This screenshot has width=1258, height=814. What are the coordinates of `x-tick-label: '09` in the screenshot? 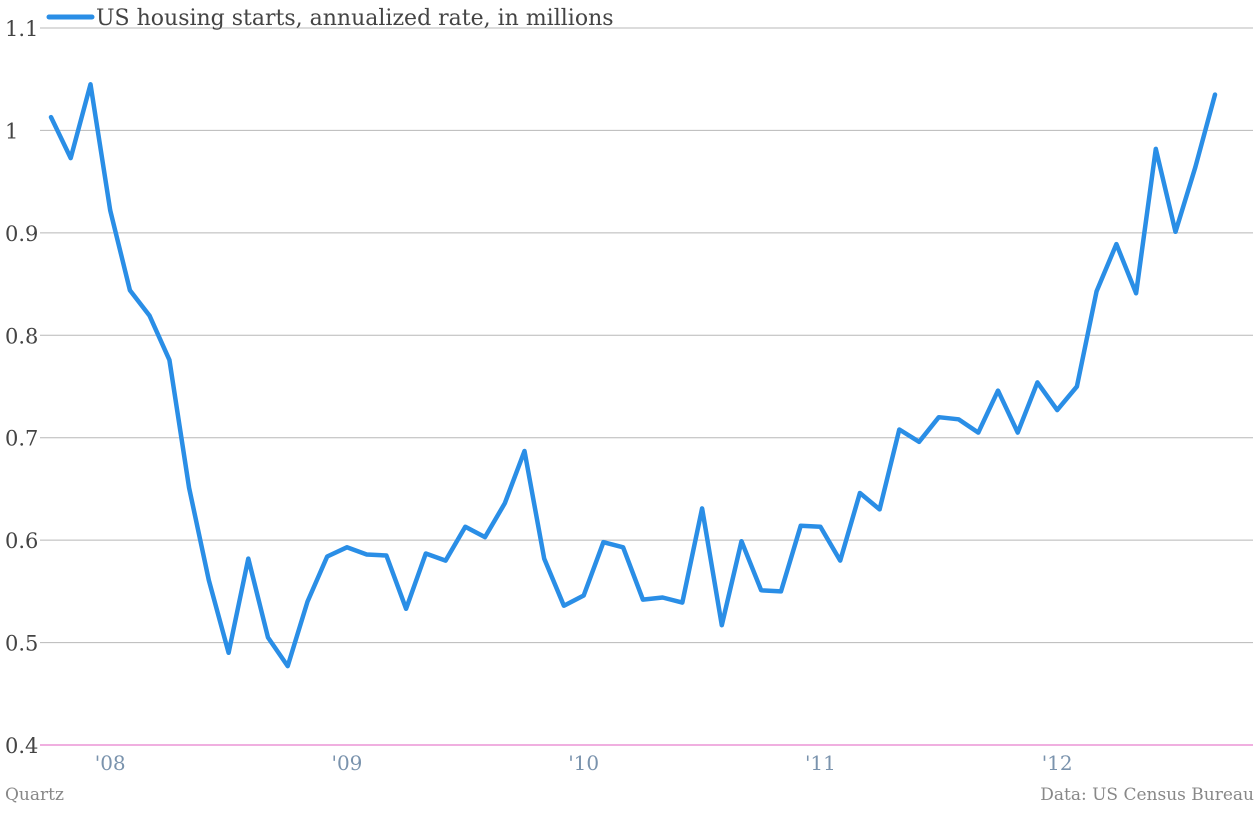 It's located at (346, 763).